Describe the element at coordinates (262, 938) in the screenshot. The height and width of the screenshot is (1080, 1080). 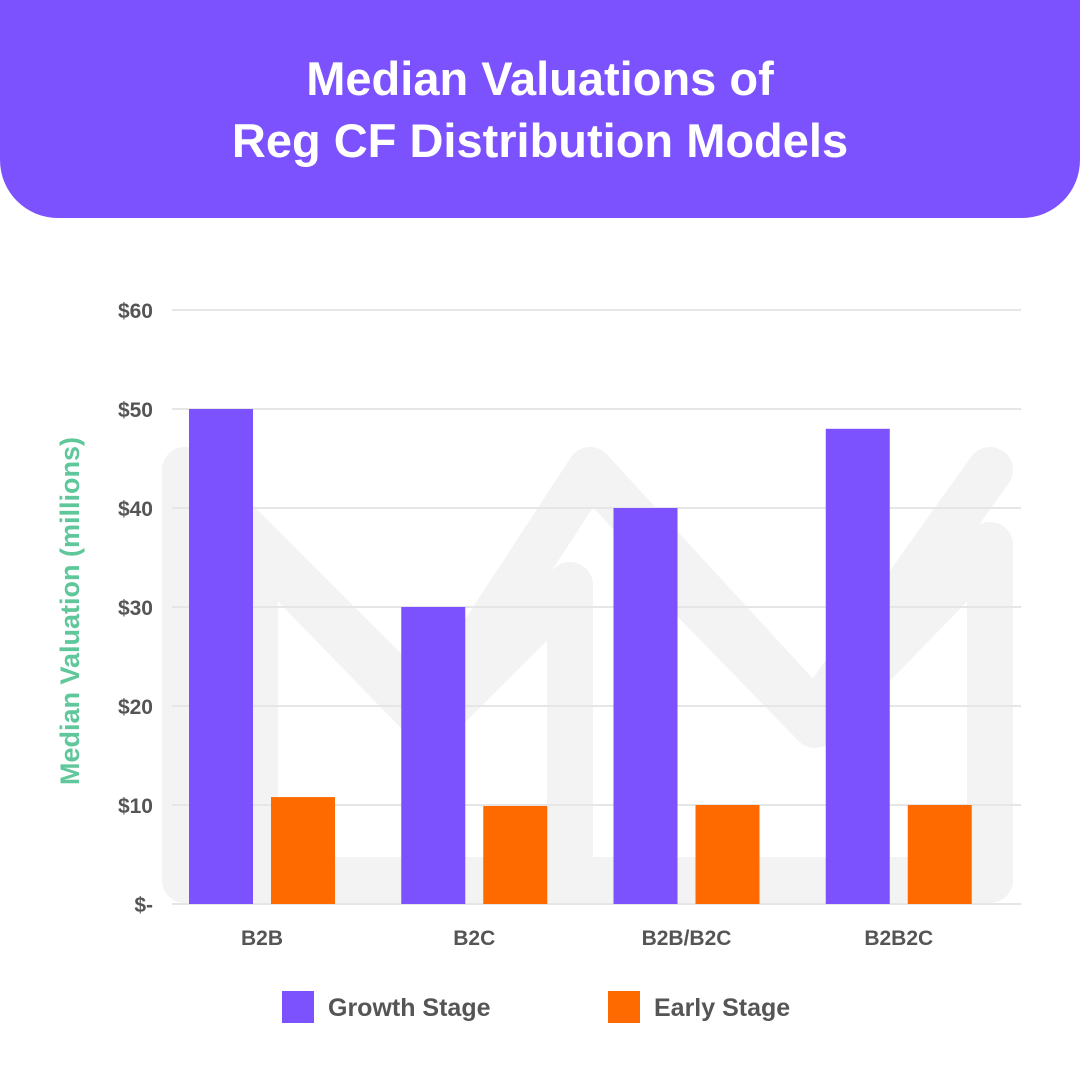
I see `x-category-label-0: B2B` at that location.